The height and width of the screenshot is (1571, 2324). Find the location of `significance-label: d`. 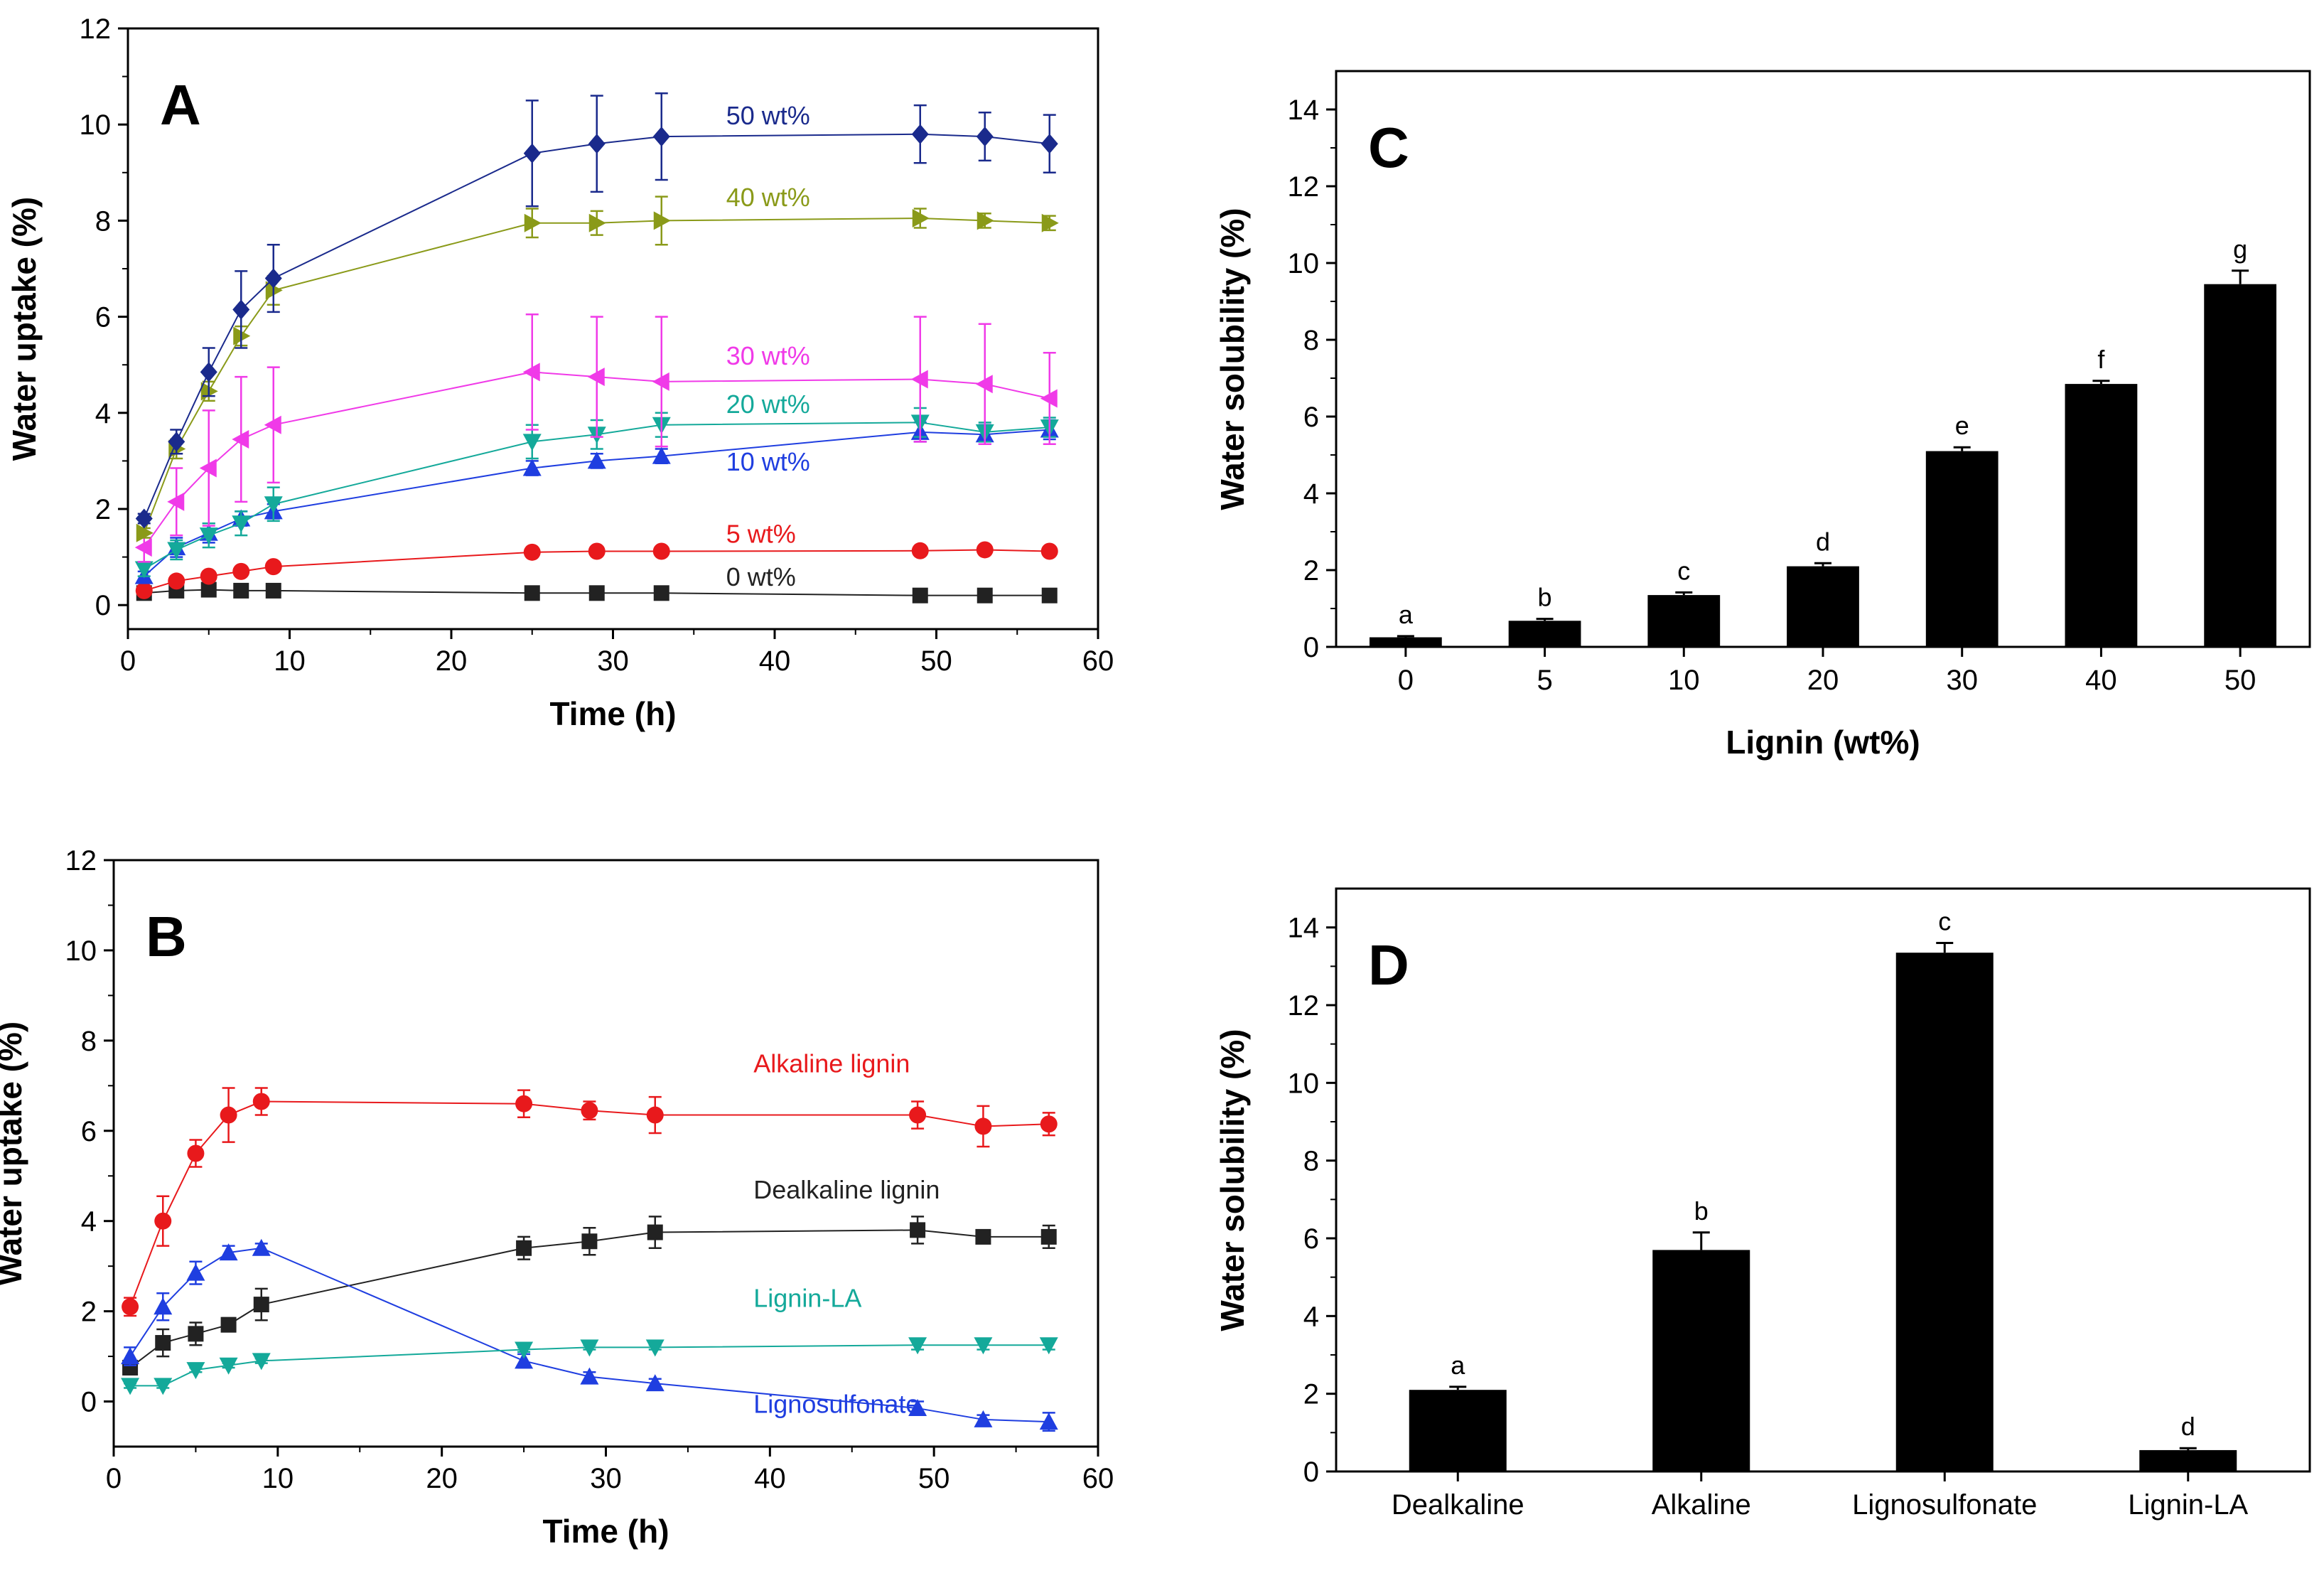

significance-label: d is located at coordinates (1823, 541).